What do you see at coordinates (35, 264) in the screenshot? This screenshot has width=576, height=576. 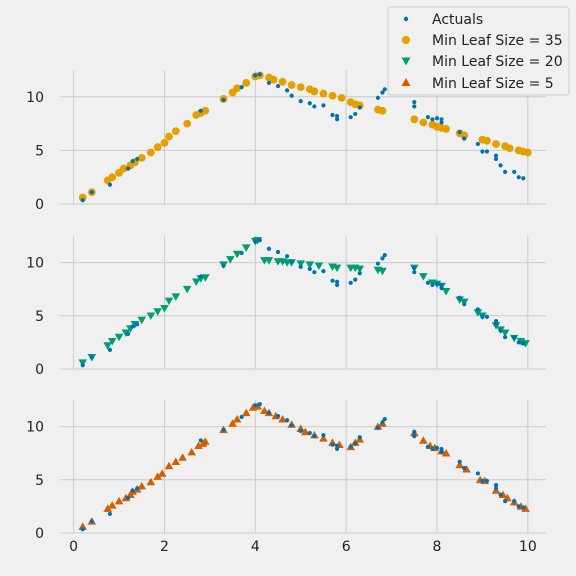 I see `y-tick-label: 10` at bounding box center [35, 264].